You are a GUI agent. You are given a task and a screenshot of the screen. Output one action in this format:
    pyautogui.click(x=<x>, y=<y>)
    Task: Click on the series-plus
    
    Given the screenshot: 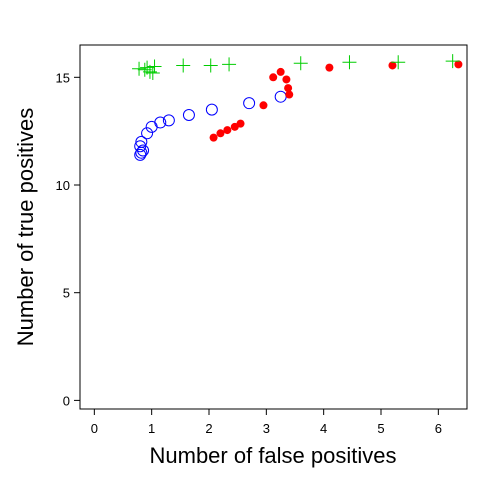 What is the action you would take?
    pyautogui.click(x=296, y=67)
    